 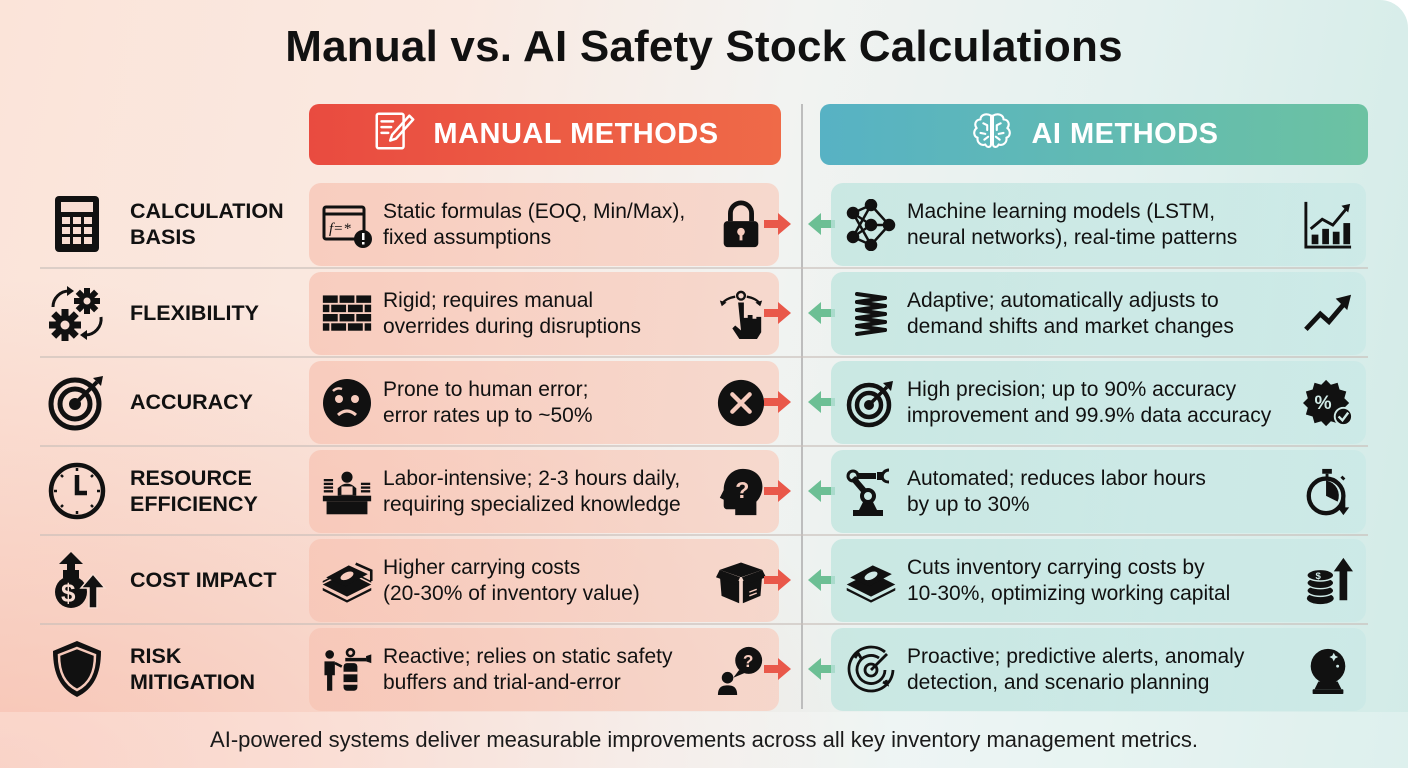 What do you see at coordinates (394, 135) in the screenshot?
I see `notepad-pencil-icon` at bounding box center [394, 135].